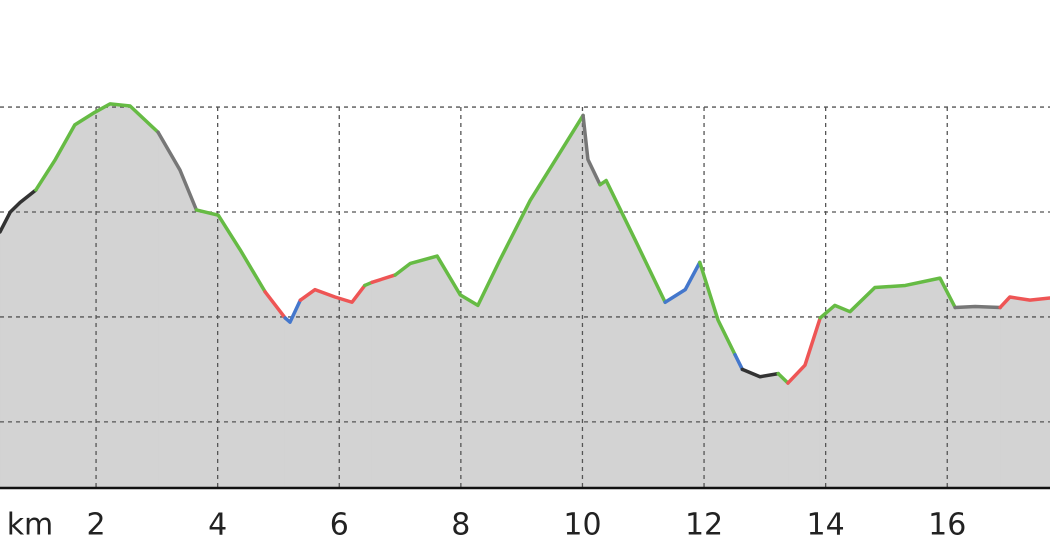  I want to click on x-tick-label: 6, so click(339, 525).